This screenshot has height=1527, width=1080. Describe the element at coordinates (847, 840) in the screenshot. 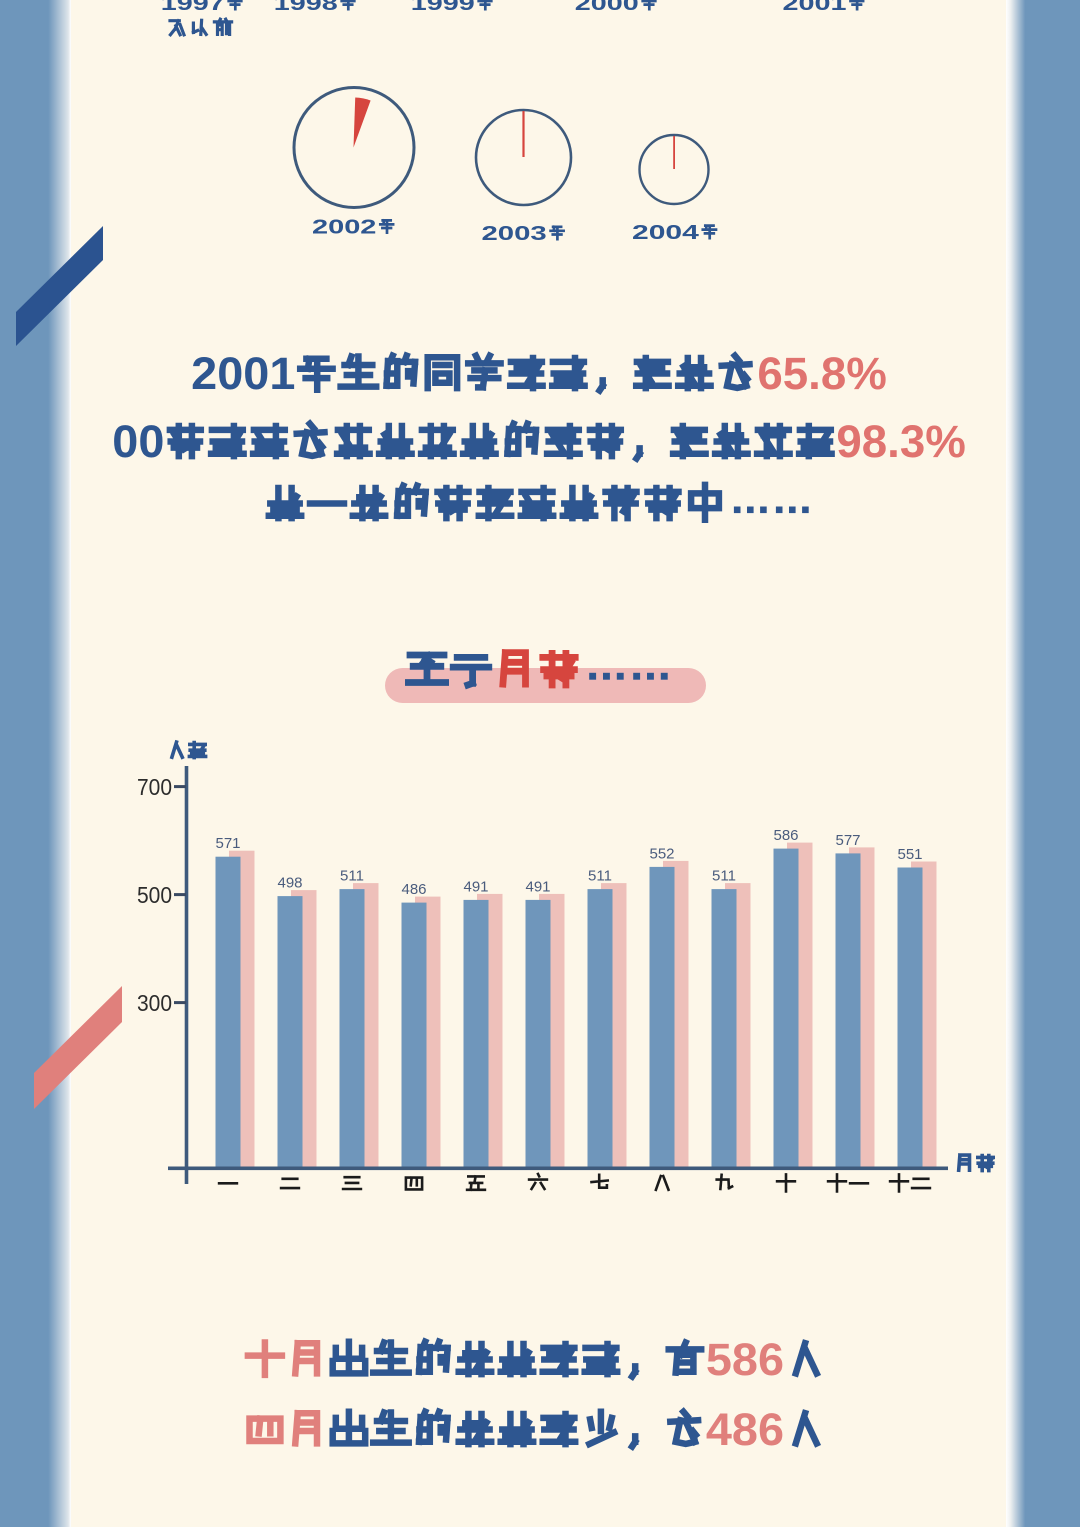

I see `svg-text: 577` at that location.